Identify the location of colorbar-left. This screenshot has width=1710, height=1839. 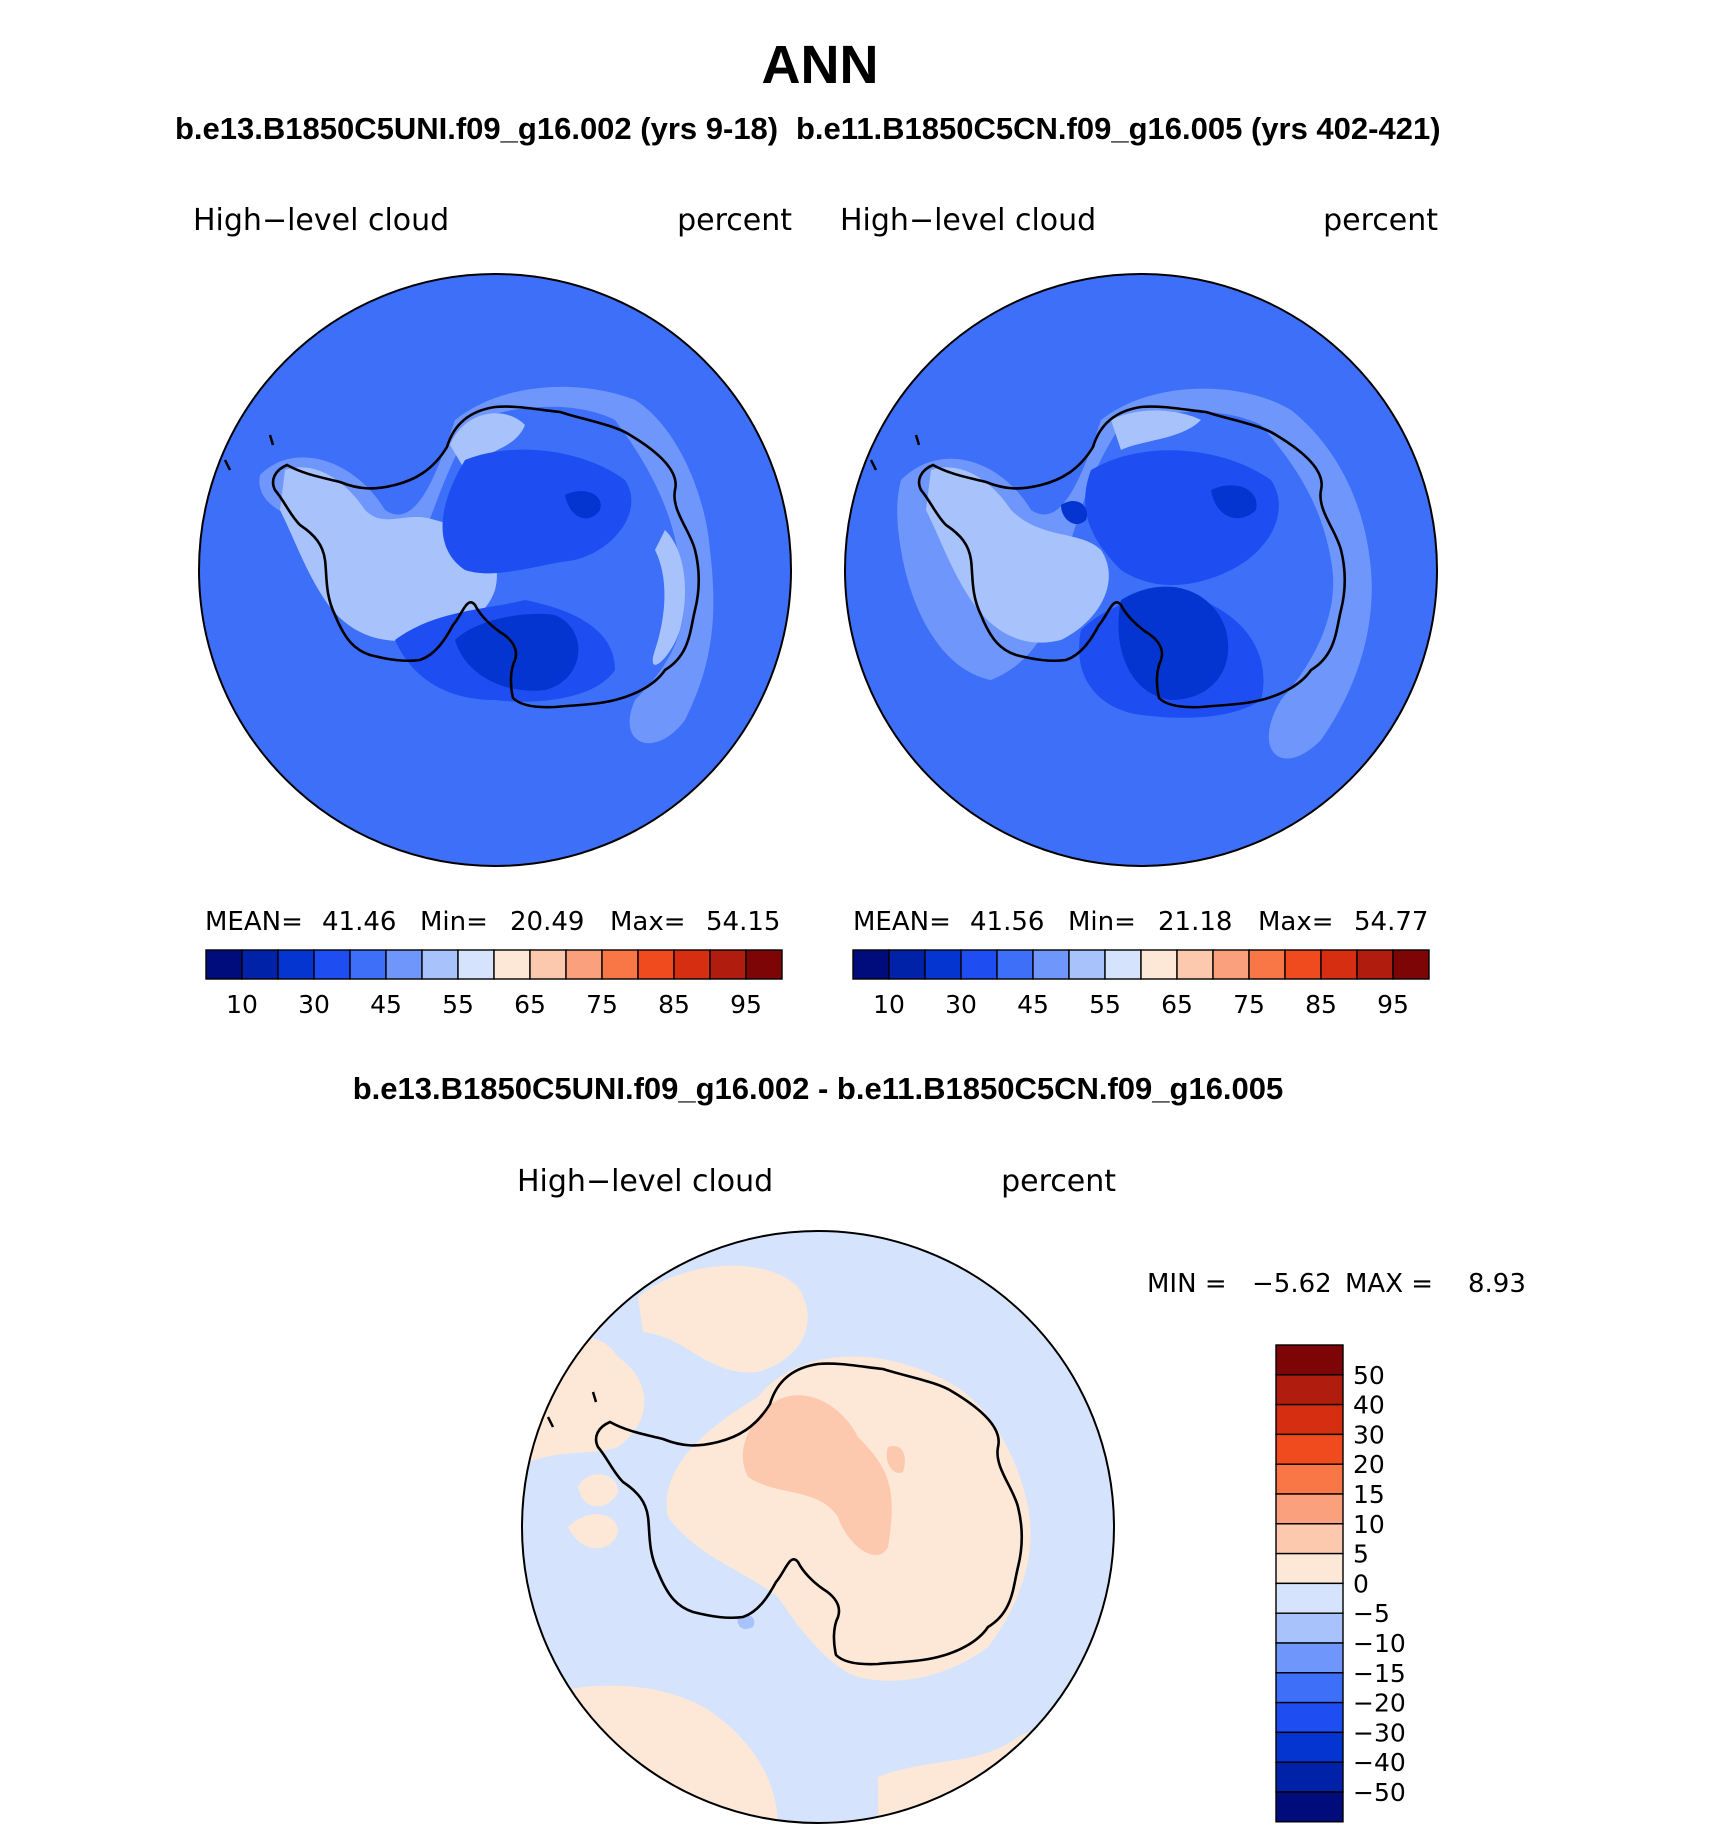
(494, 964).